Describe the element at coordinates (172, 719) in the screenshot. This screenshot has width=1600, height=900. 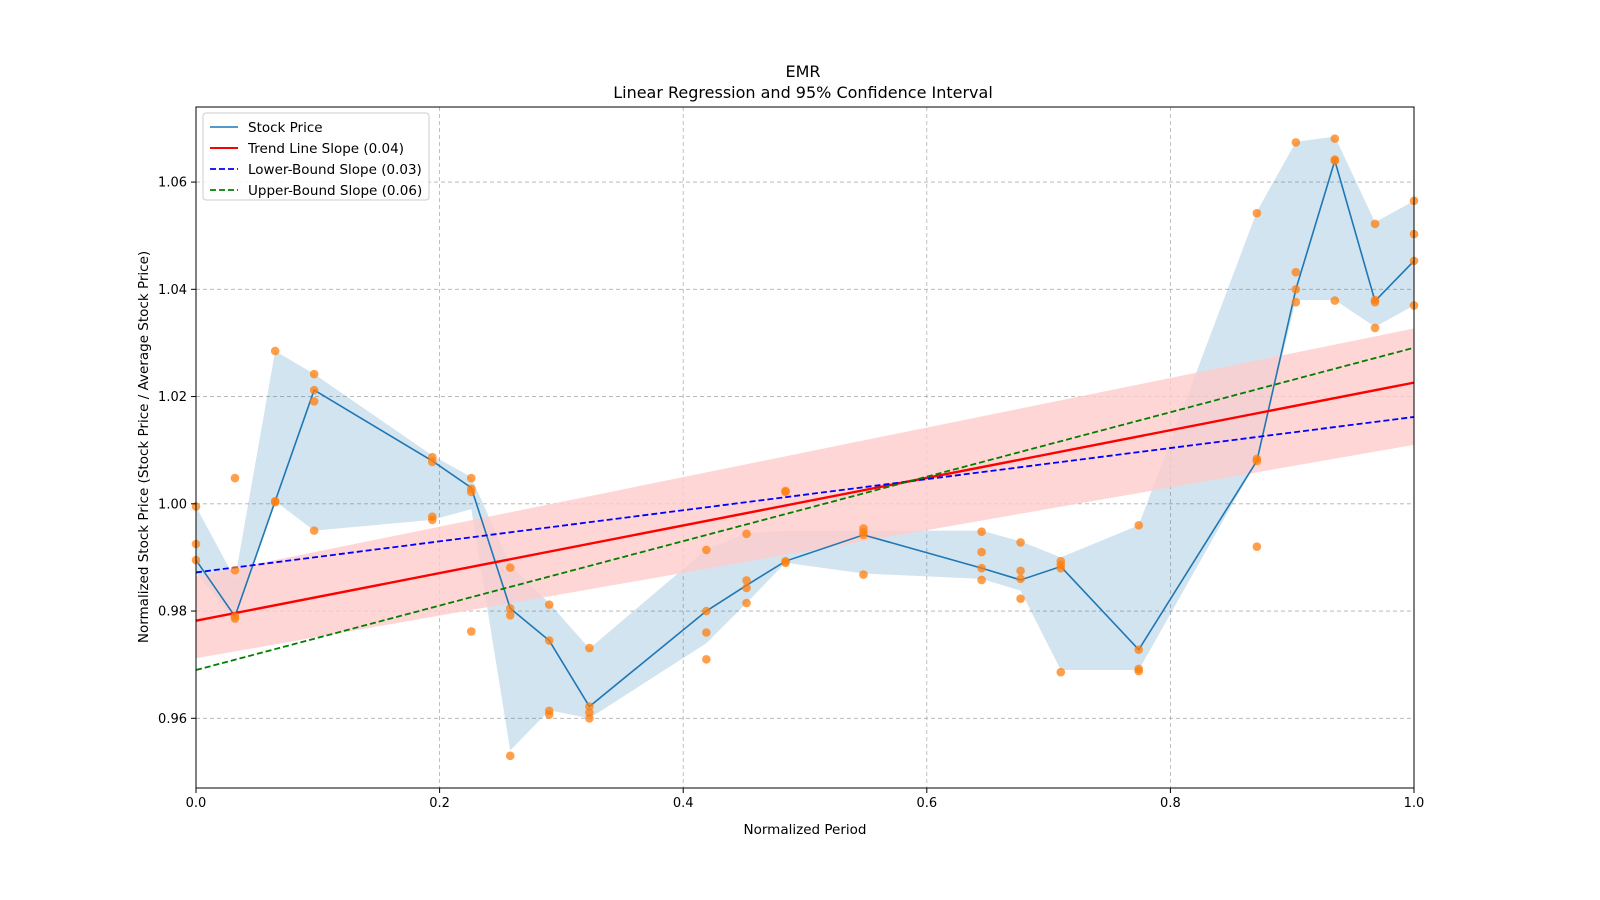
I see `y-tick-label: 0.96` at that location.